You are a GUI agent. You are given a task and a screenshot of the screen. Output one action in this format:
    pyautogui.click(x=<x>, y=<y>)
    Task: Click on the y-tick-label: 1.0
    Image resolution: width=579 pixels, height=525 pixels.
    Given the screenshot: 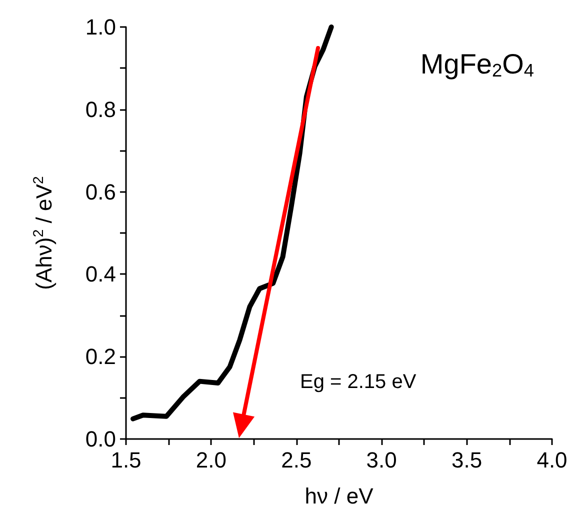 What is the action you would take?
    pyautogui.click(x=100, y=27)
    